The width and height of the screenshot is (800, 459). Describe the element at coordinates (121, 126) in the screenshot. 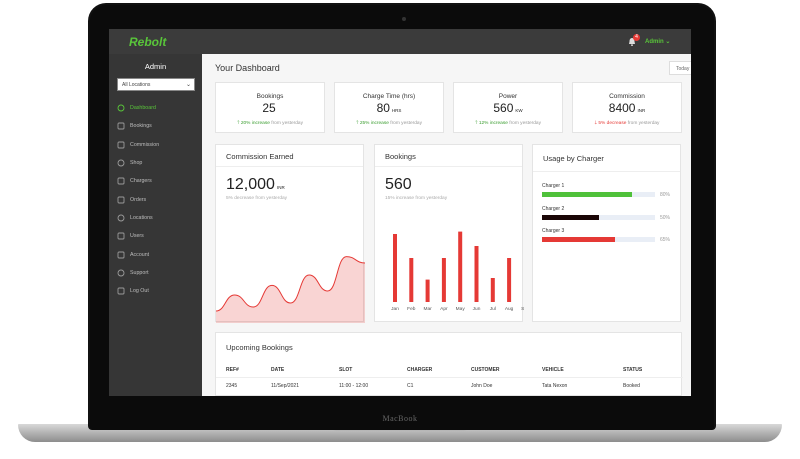

I see `bookings-icon` at that location.